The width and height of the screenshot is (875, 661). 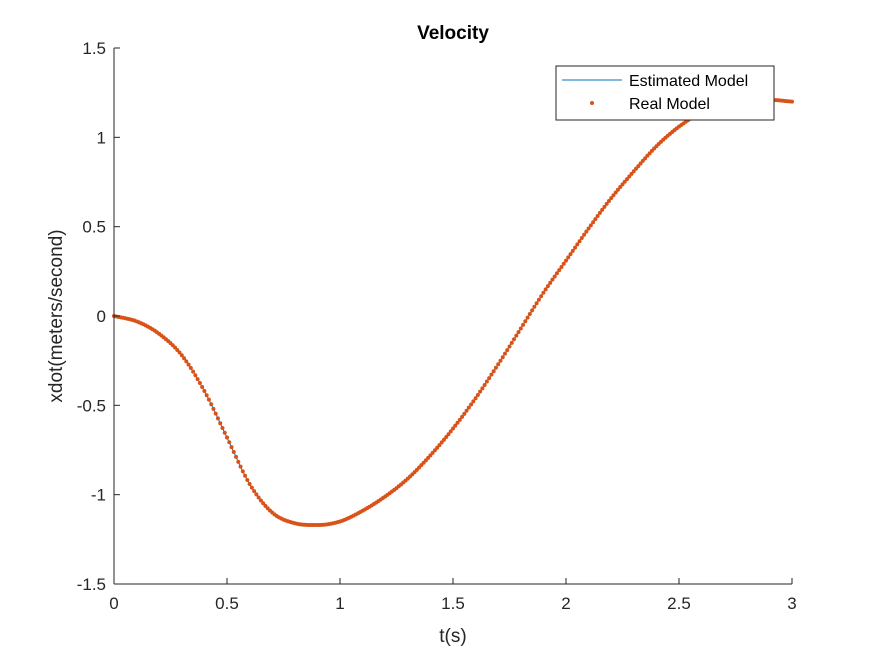 I want to click on x-ticks: 0 0.5 1 1.5 2 2.5 3, so click(x=453, y=595).